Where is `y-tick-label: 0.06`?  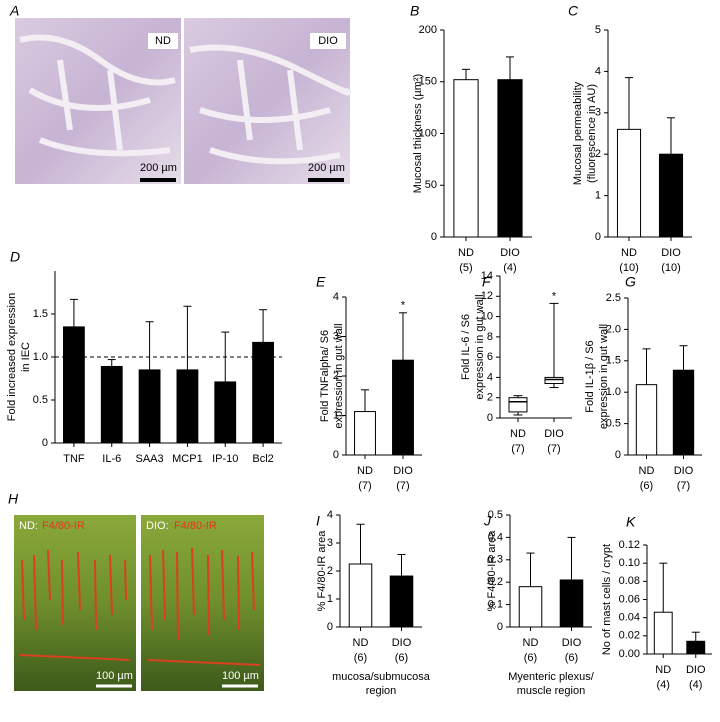 y-tick-label: 0.06 is located at coordinates (629, 599).